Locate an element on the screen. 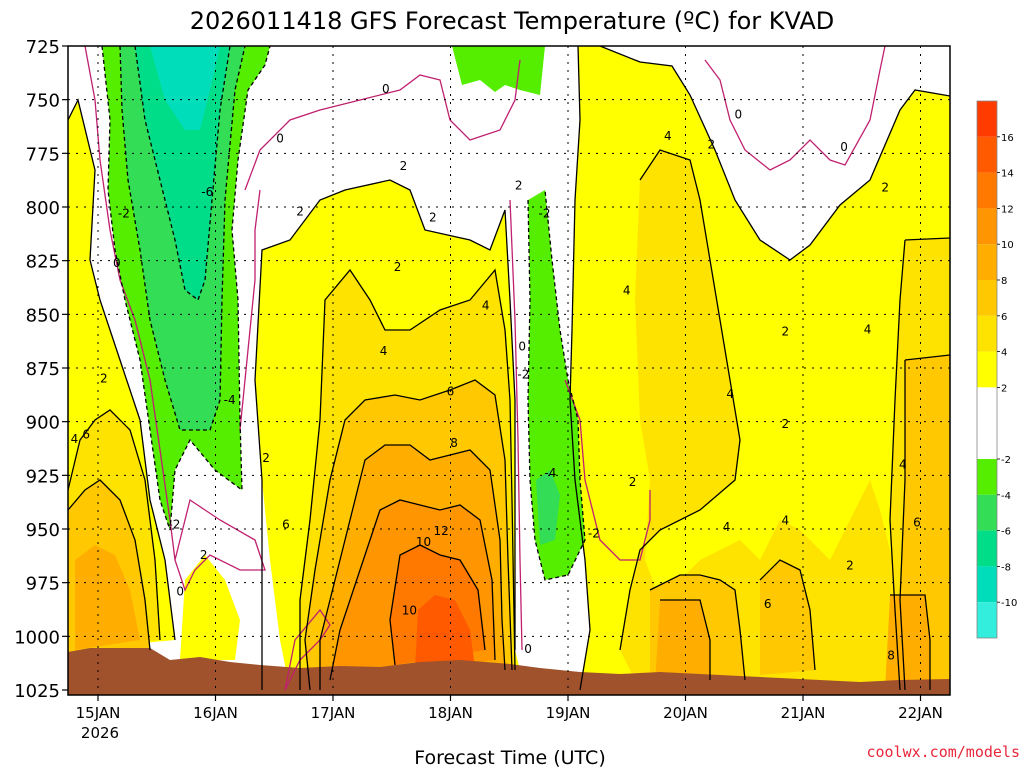 Image resolution: width=1024 pixels, height=768 pixels. x-tick-label: 22JAN is located at coordinates (920, 713).